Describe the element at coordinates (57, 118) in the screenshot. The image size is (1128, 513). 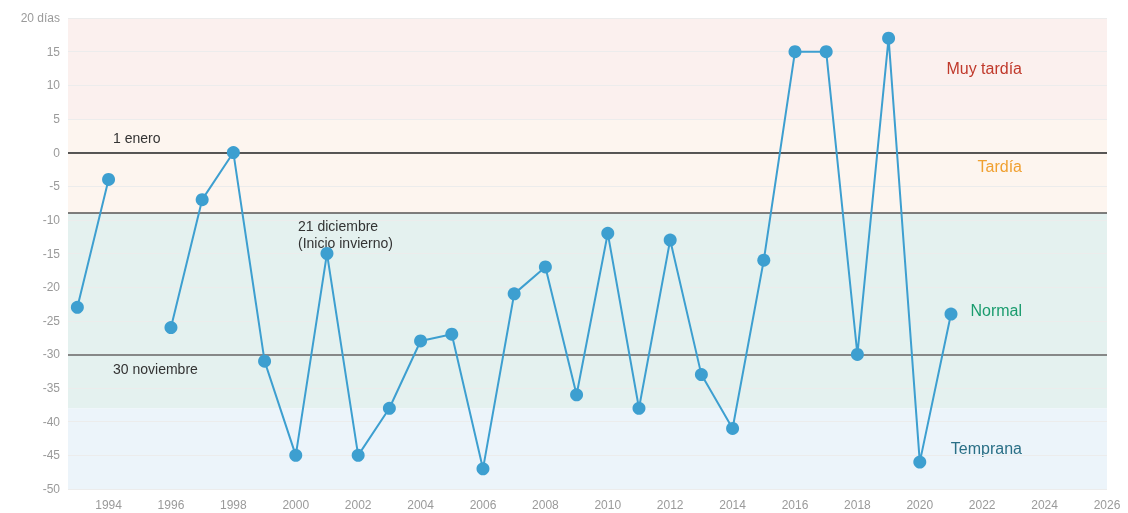
I see `y-tick-label: 5` at that location.